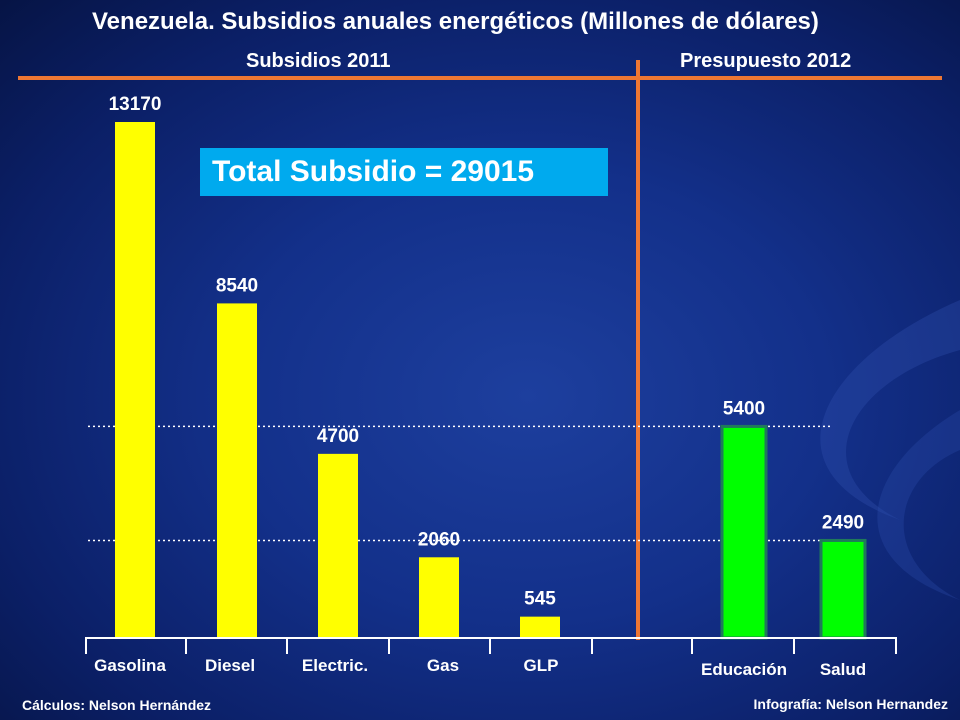 The image size is (960, 720). What do you see at coordinates (338, 436) in the screenshot?
I see `data-label: 4700` at bounding box center [338, 436].